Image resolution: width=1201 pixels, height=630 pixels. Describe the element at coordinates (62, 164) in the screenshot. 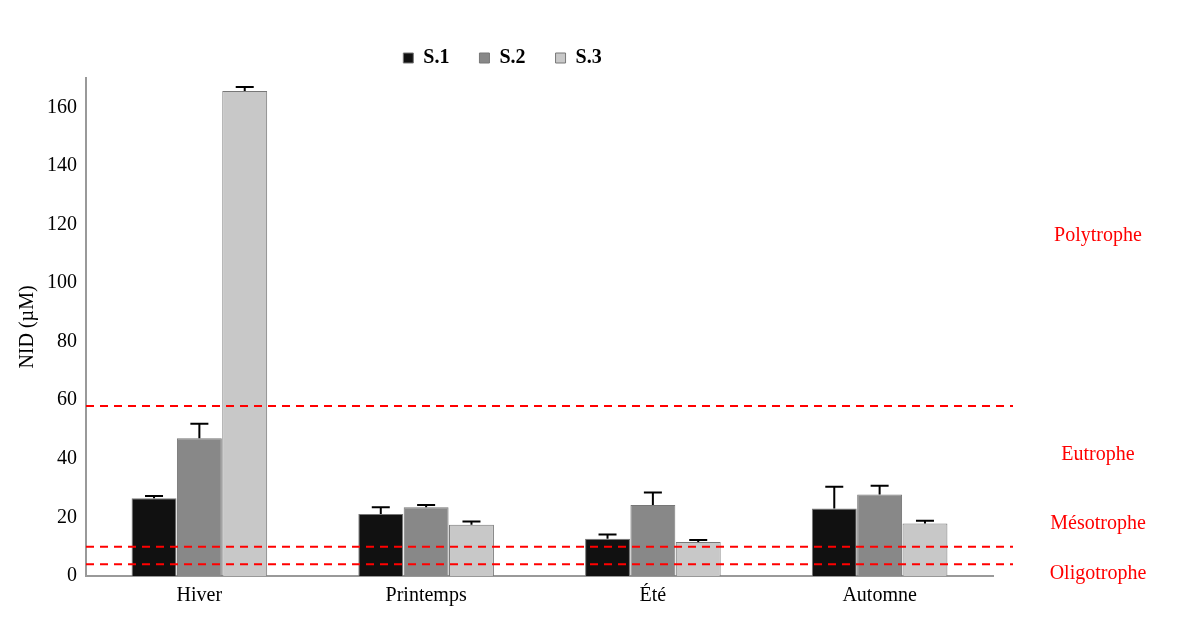

I see `y-tick-label: 140` at that location.